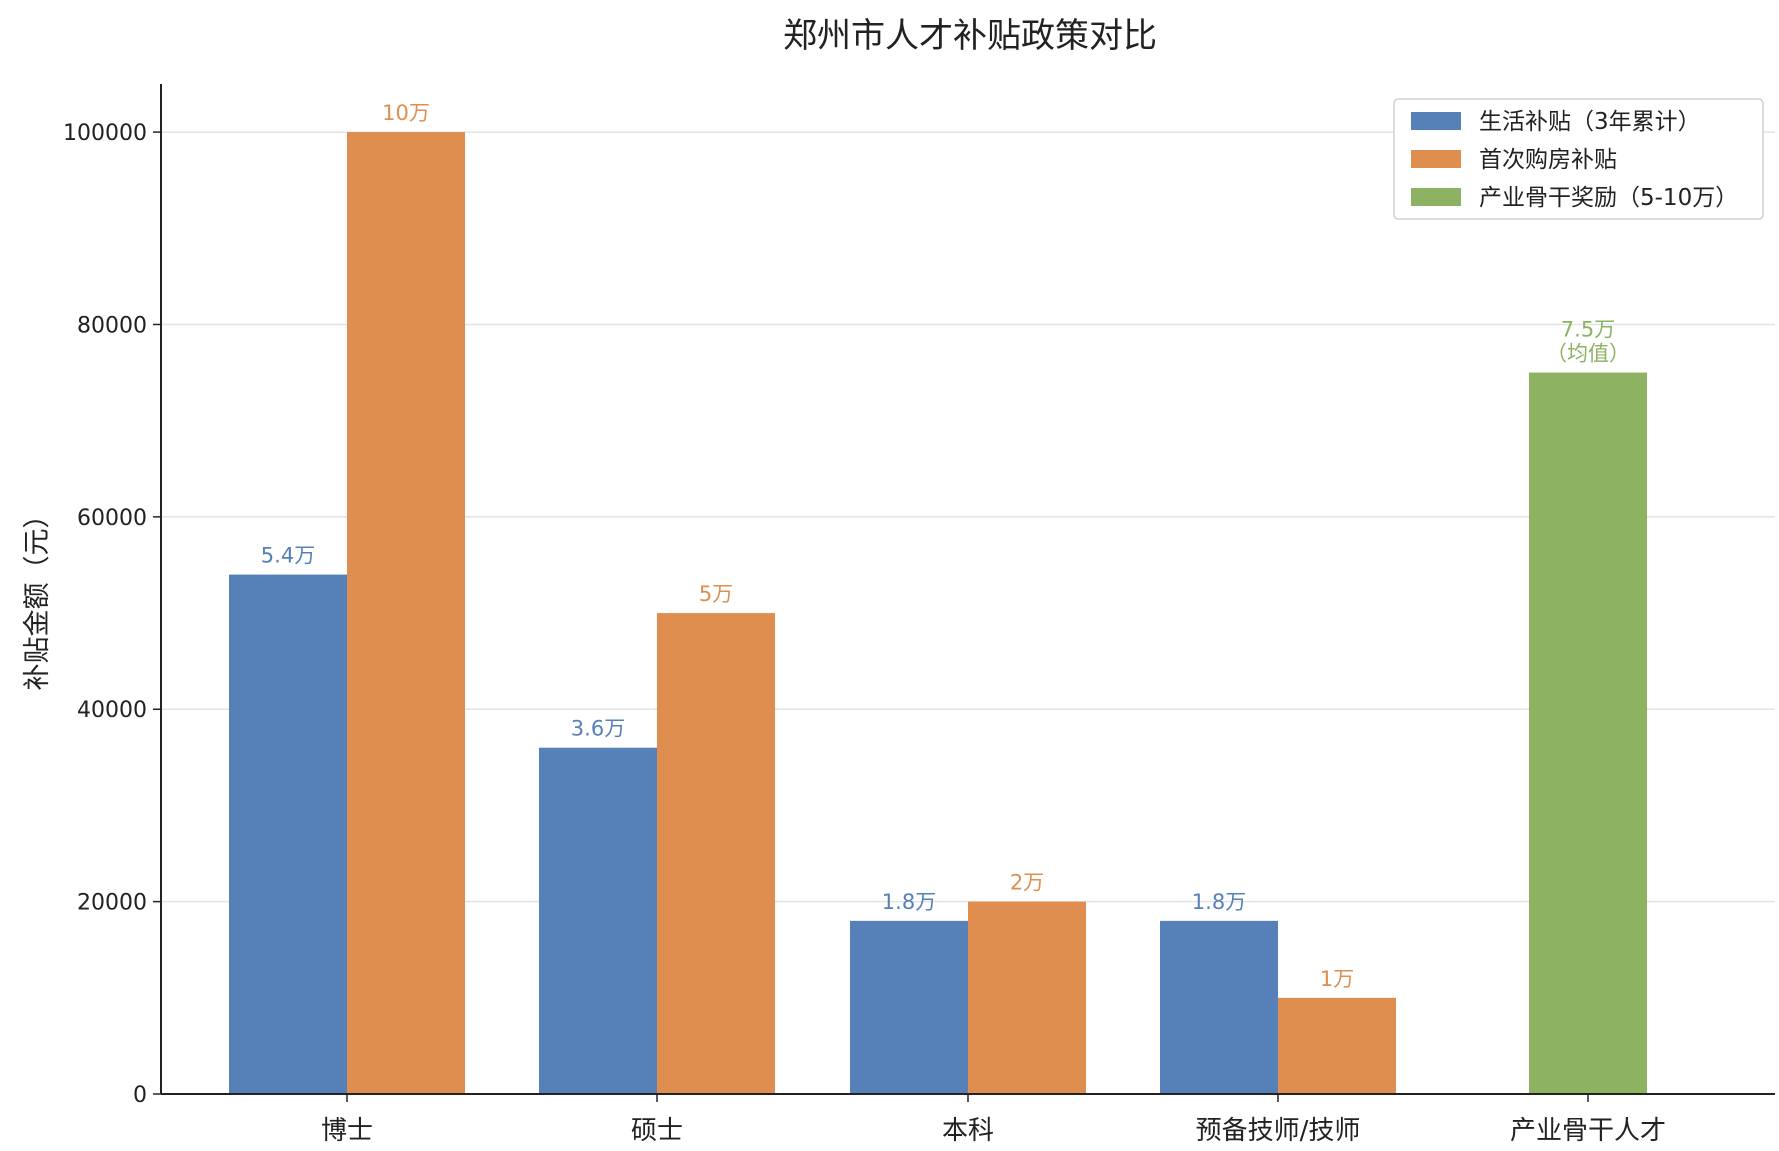 The height and width of the screenshot is (1151, 1779). I want to click on x-tick-label: 本科, so click(968, 1131).